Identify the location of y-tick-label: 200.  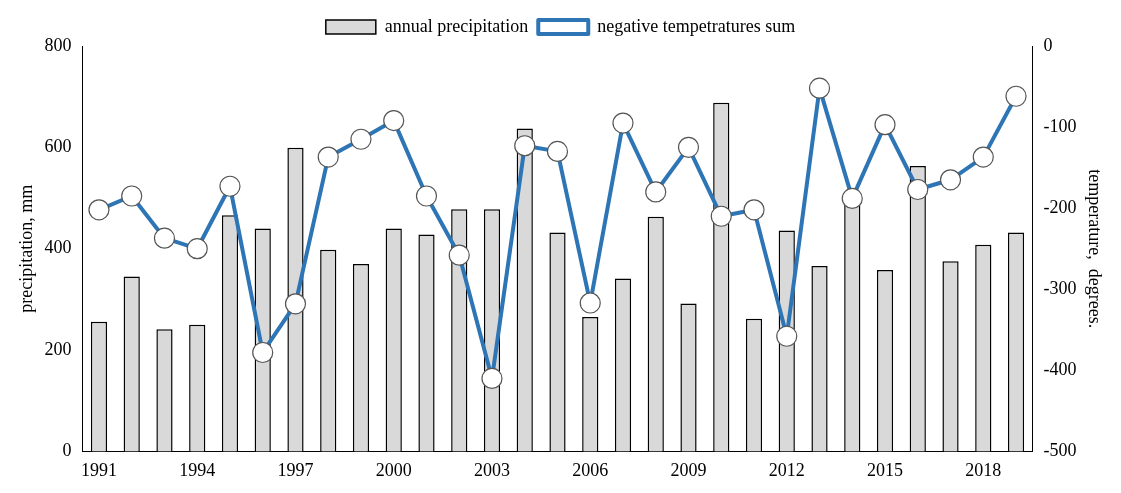
(58, 348).